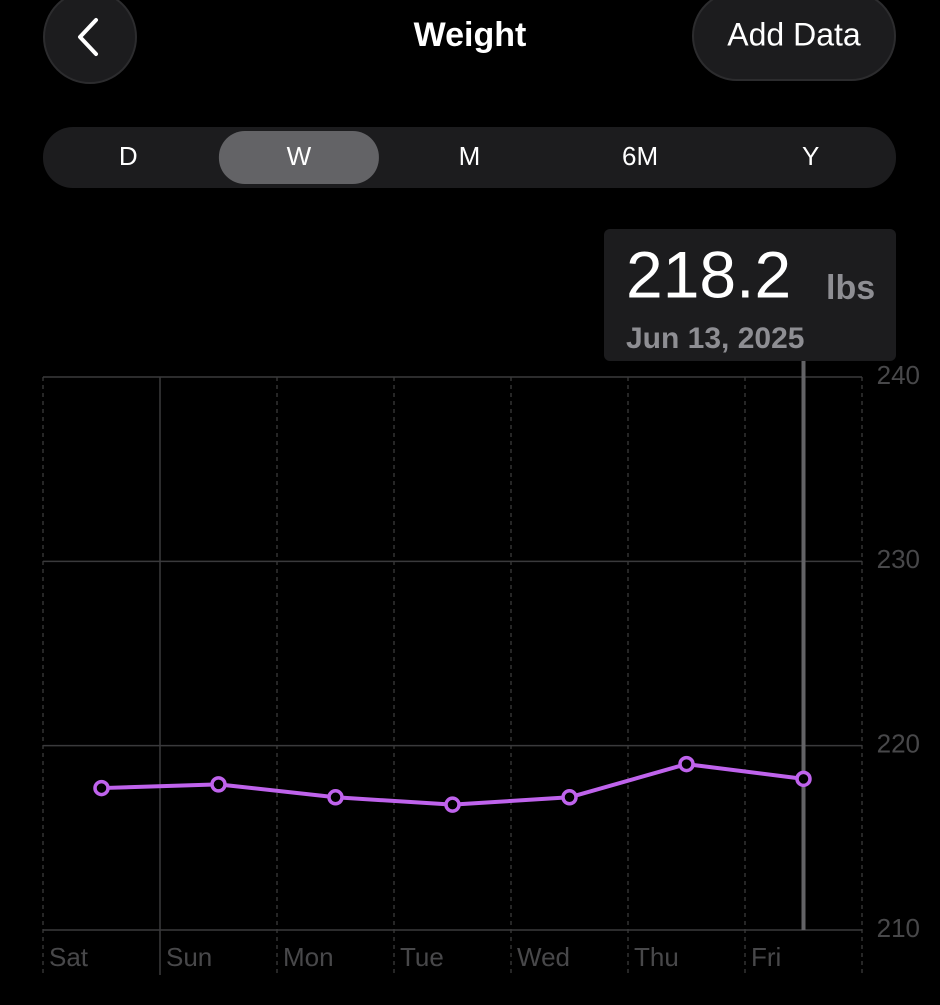  I want to click on segment-selected, so click(298, 157).